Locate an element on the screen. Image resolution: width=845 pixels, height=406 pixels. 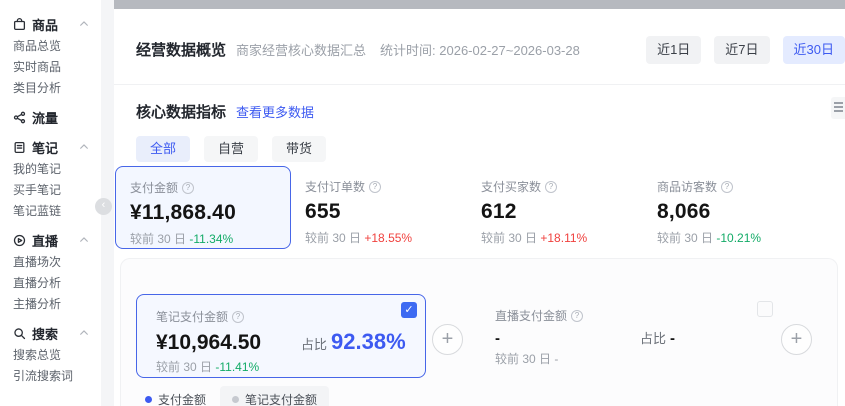
sidebar-group-traffic: 流量 is located at coordinates (50, 117).